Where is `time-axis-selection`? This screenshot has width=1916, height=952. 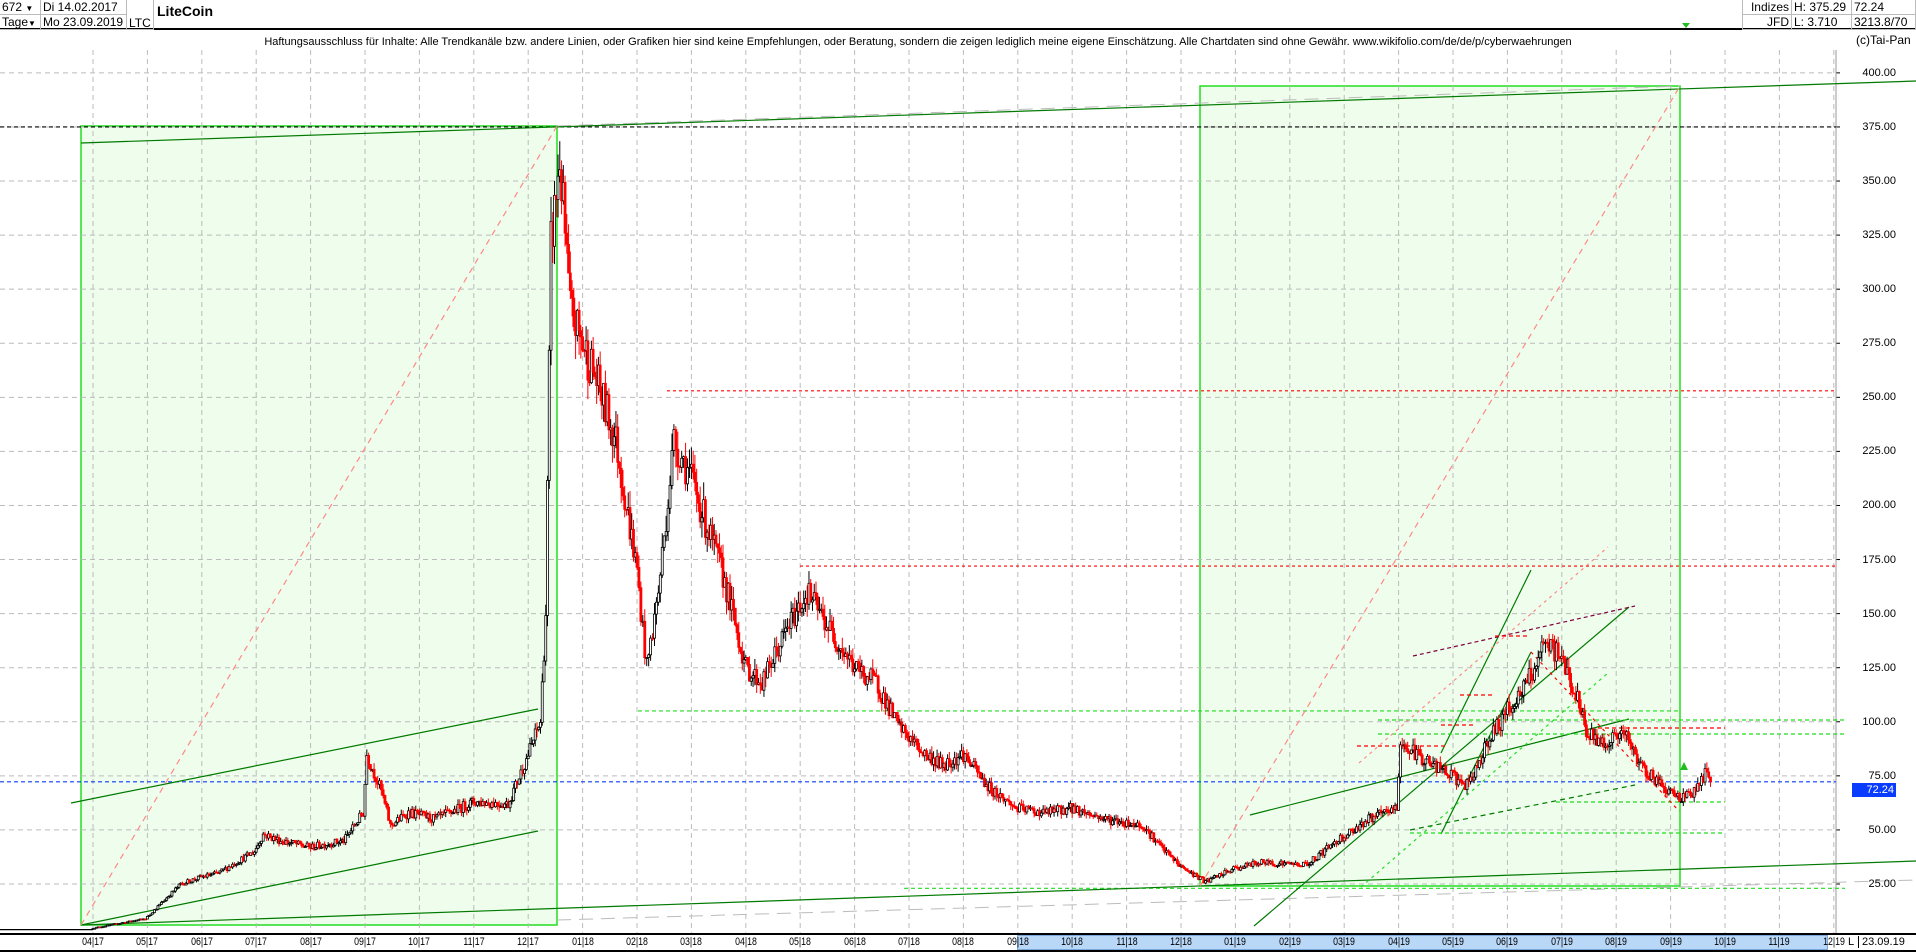 time-axis-selection is located at coordinates (1422, 942).